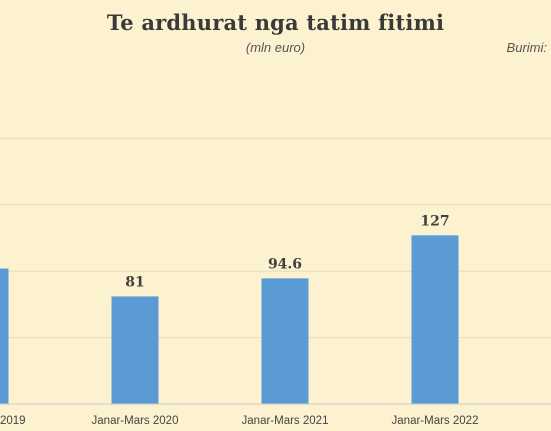 The width and height of the screenshot is (551, 431). I want to click on chart-subtitle: (mln euro), so click(275, 47).